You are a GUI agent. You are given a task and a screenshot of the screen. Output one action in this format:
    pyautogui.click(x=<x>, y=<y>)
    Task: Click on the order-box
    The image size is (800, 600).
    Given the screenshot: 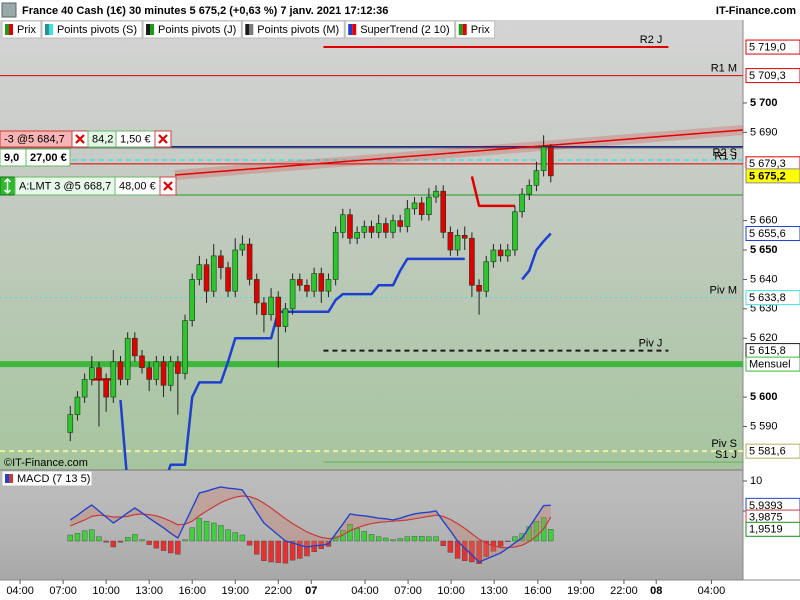 What is the action you would take?
    pyautogui.click(x=48, y=157)
    